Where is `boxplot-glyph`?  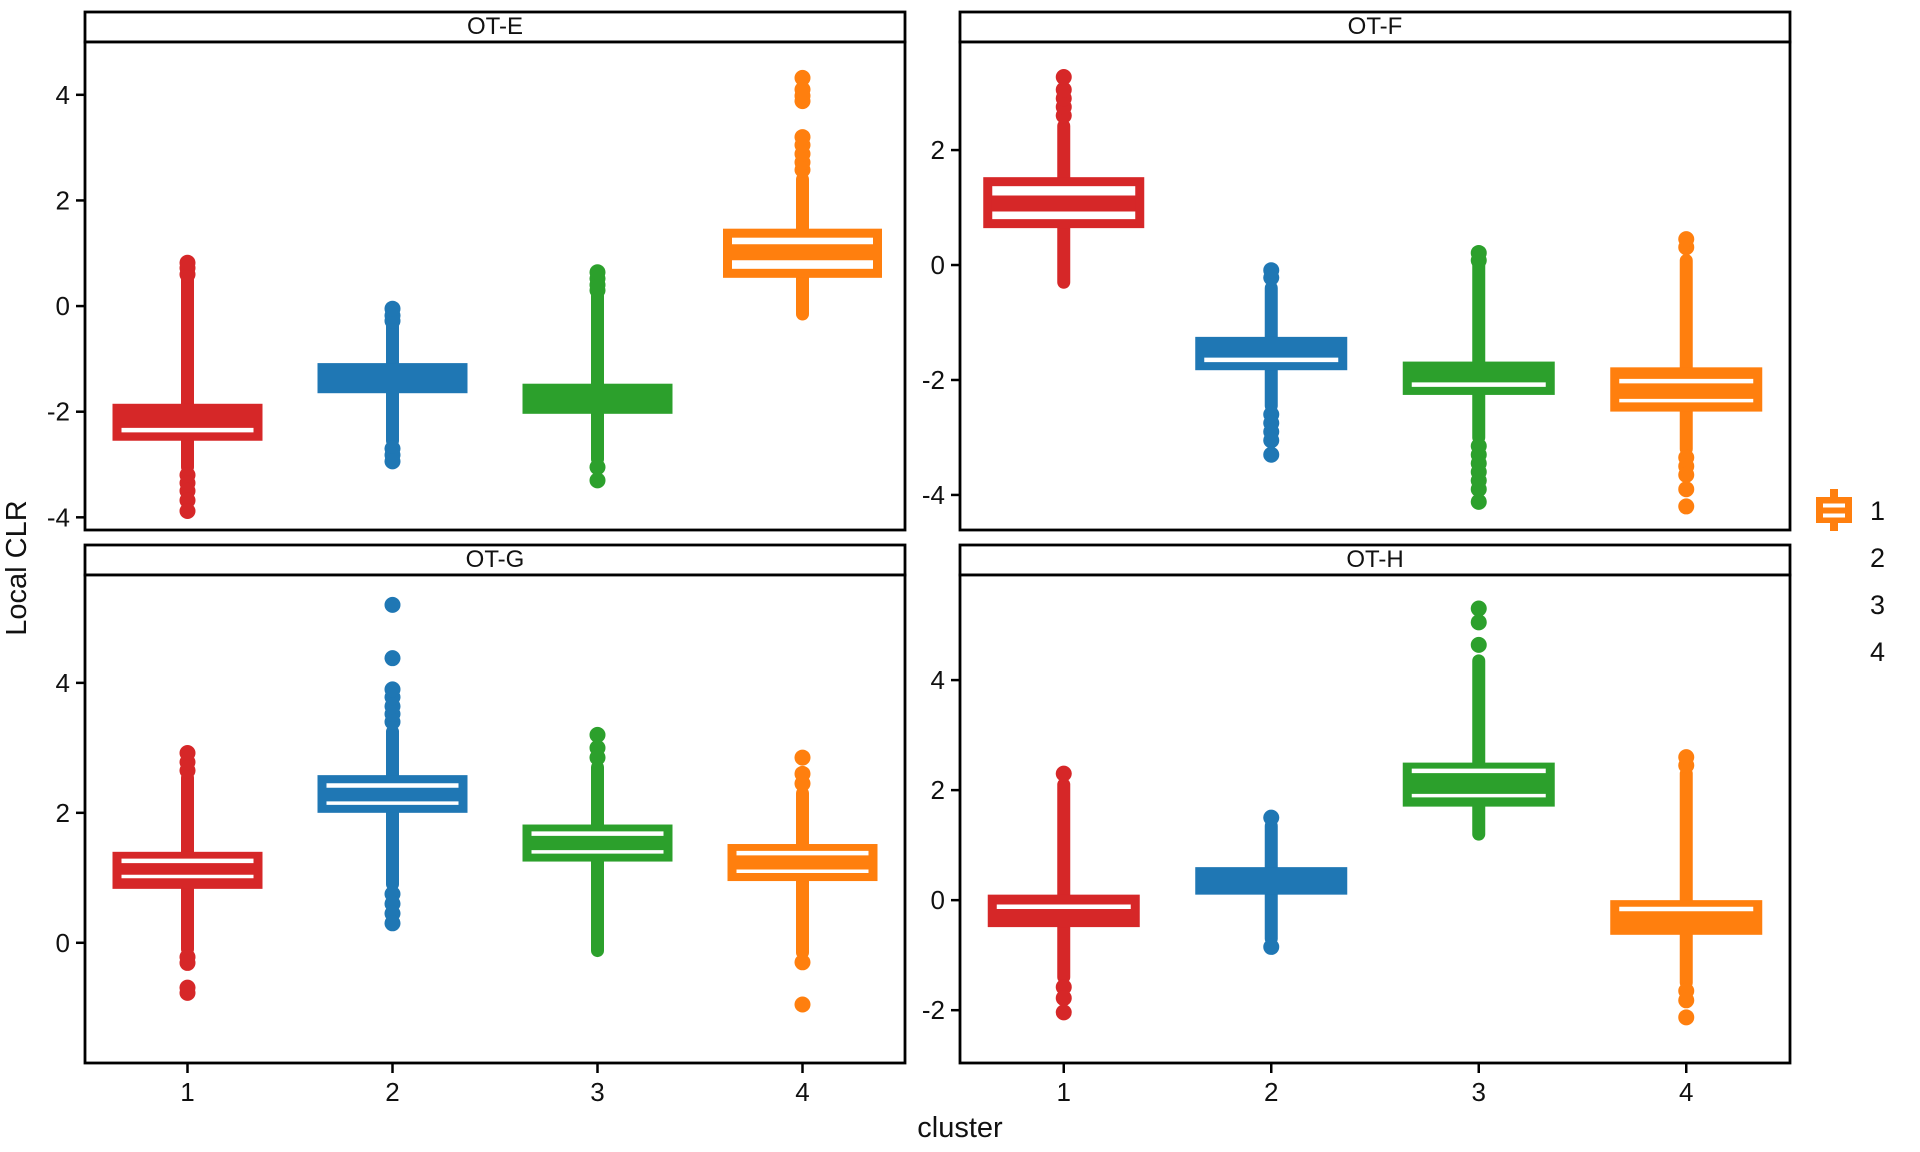
boxplot-glyph is located at coordinates (1834, 510).